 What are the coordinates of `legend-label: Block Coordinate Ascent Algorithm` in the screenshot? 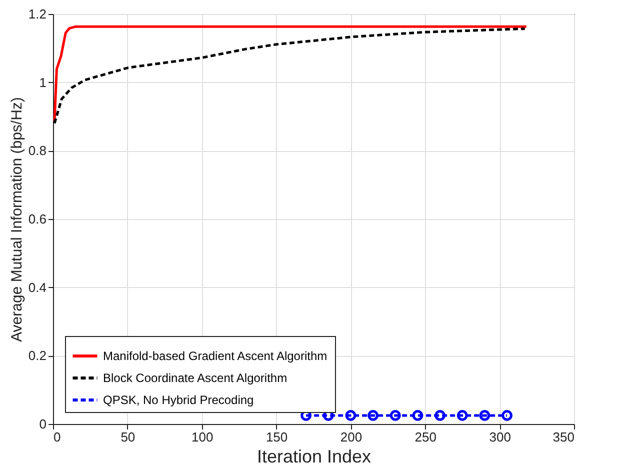 It's located at (195, 378).